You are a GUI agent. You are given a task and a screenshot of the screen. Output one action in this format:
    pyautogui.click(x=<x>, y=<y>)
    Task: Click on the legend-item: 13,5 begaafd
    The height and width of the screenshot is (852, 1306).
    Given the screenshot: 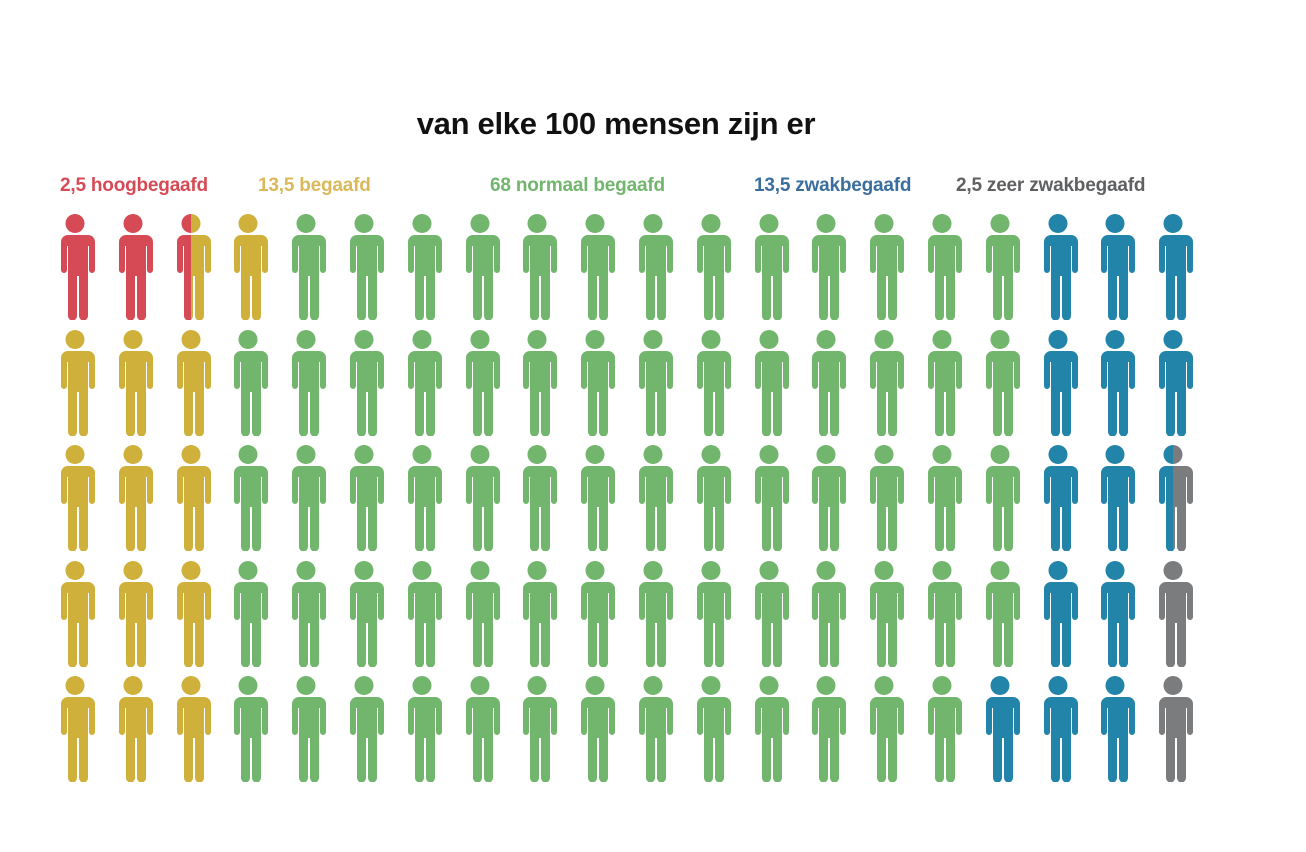 What is the action you would take?
    pyautogui.click(x=314, y=185)
    